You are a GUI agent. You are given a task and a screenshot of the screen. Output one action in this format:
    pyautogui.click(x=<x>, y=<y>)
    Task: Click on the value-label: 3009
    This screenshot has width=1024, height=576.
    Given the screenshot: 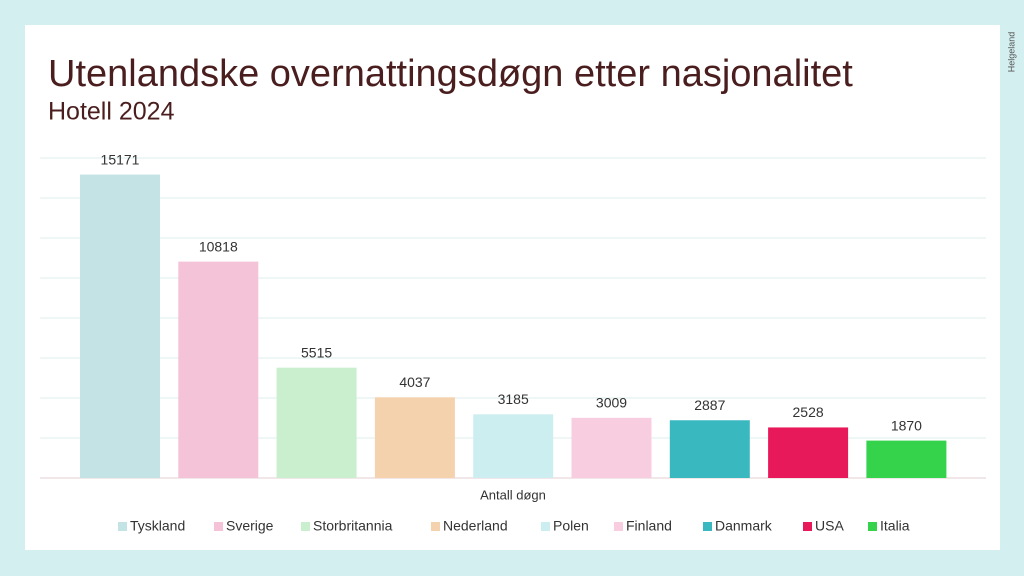 What is the action you would take?
    pyautogui.click(x=611, y=403)
    